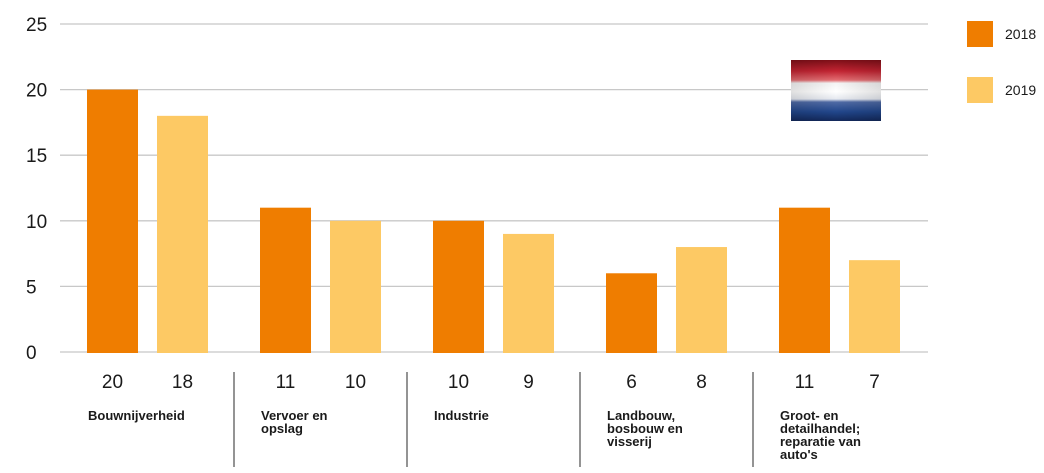  Describe the element at coordinates (1001, 62) in the screenshot. I see `legend: 2018 2019` at that location.